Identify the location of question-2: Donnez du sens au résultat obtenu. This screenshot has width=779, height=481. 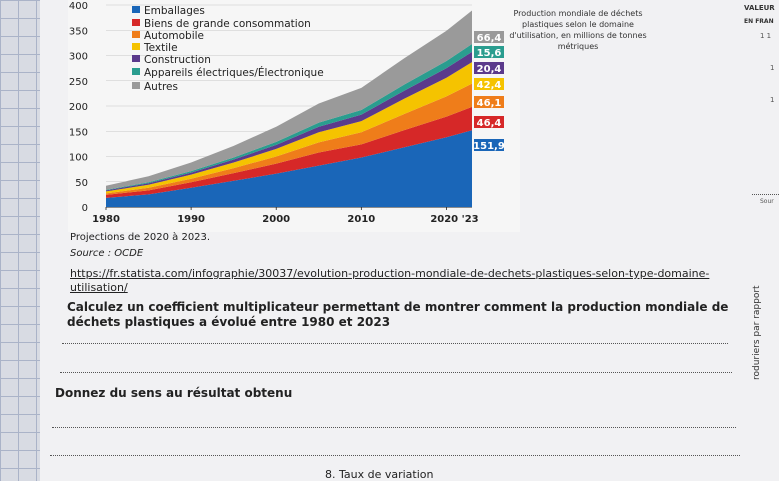
(174, 393).